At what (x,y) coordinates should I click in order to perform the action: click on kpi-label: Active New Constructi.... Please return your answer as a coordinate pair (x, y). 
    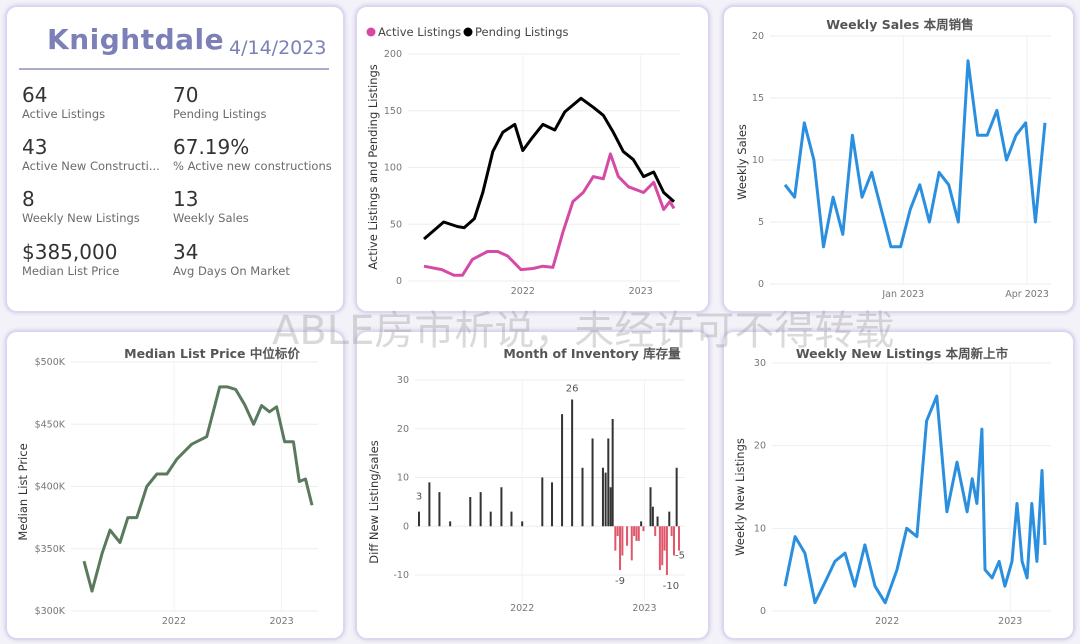
    Looking at the image, I should click on (91, 166).